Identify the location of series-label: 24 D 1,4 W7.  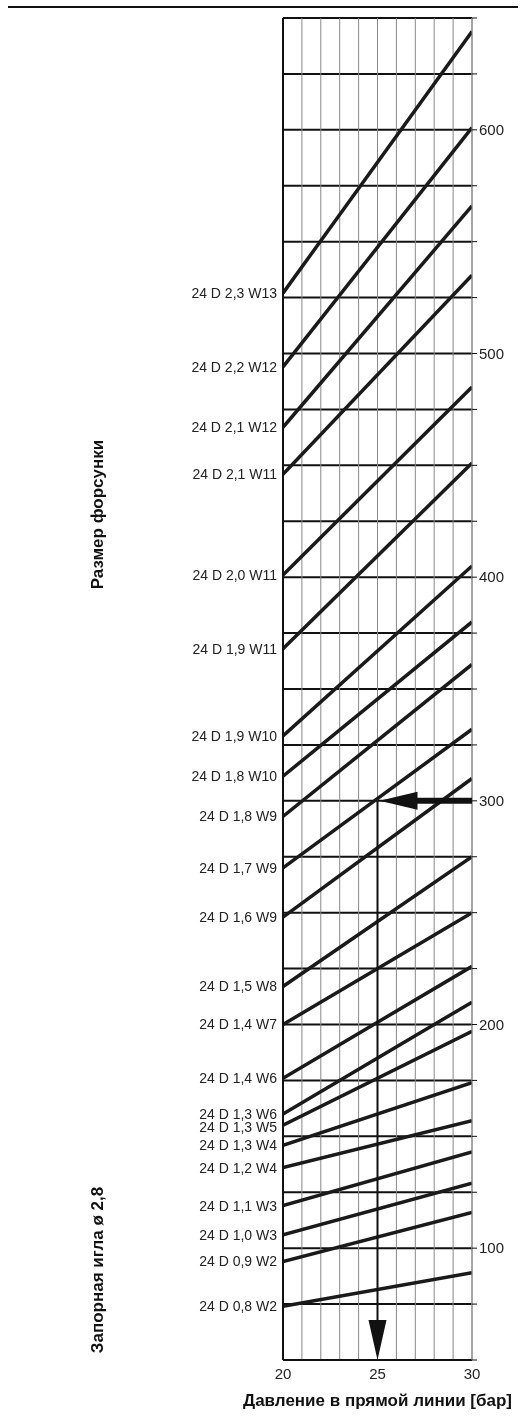
(238, 1024).